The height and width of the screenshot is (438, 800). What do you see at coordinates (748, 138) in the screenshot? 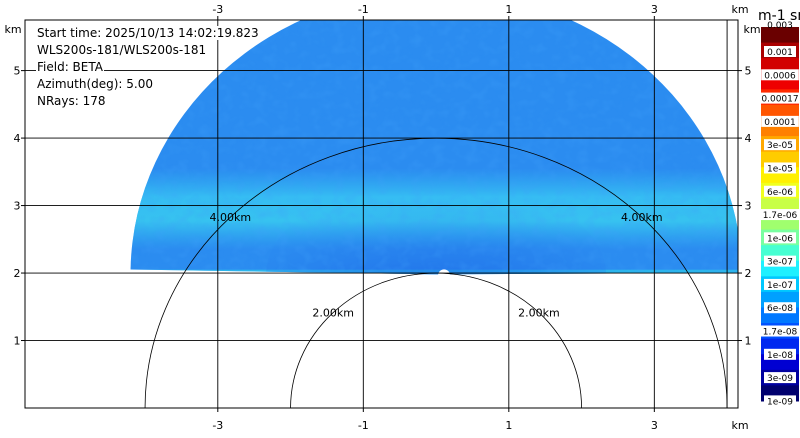
I see `y-tick-label-right: 4` at bounding box center [748, 138].